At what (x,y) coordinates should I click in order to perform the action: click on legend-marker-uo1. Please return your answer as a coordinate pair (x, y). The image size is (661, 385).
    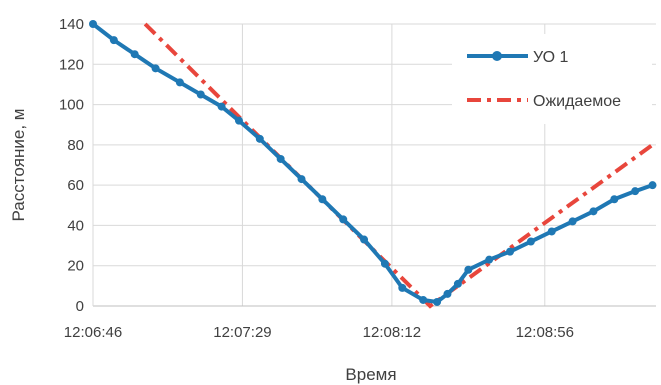
    Looking at the image, I should click on (497, 56).